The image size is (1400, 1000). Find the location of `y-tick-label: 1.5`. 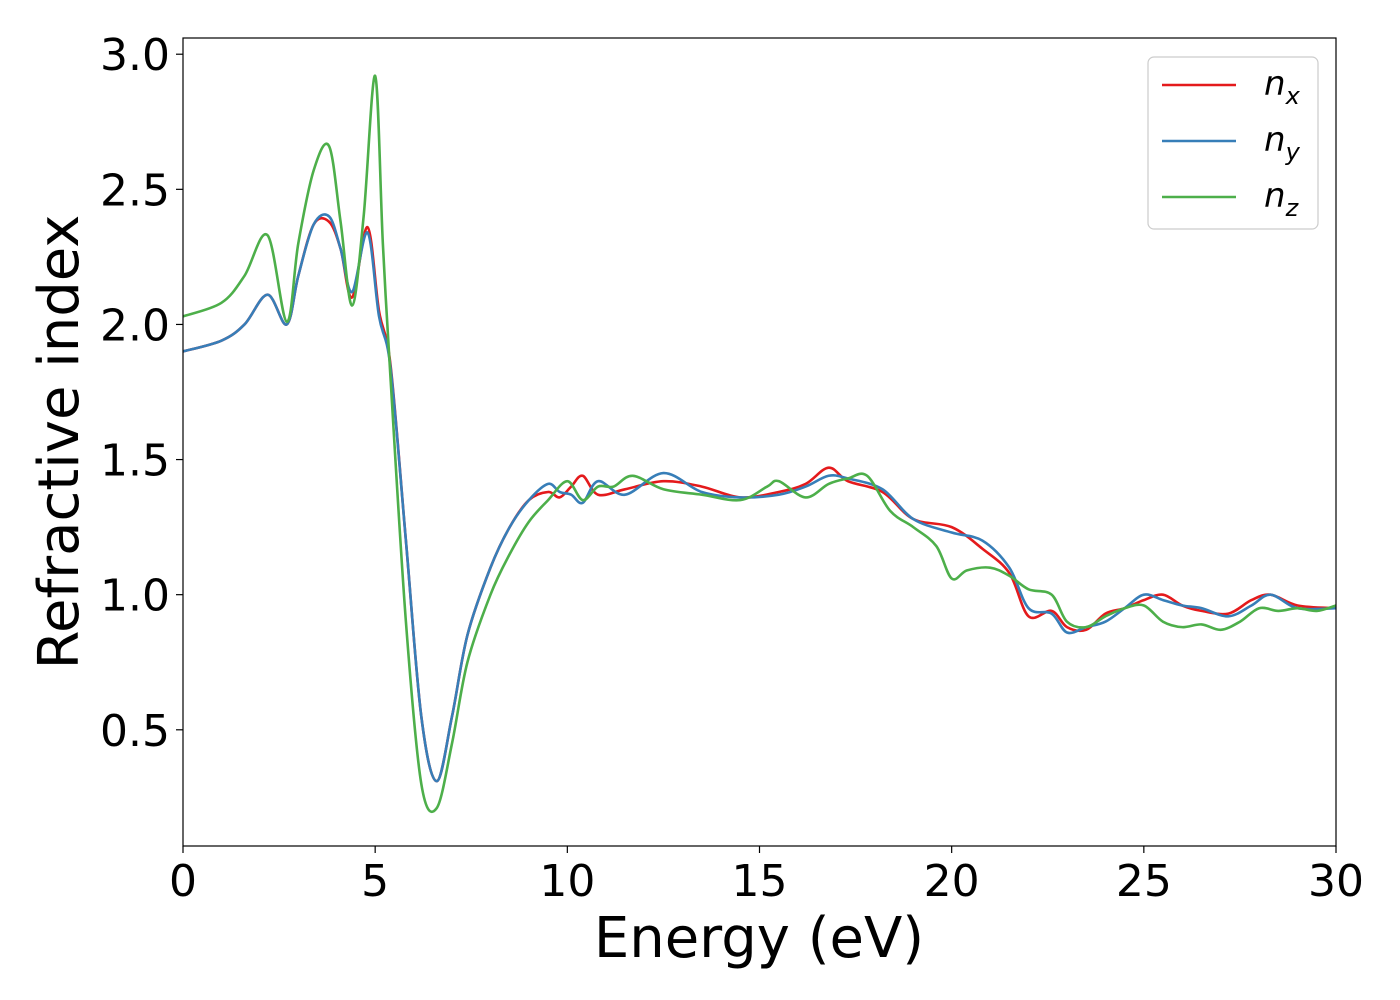

y-tick-label: 1.5 is located at coordinates (135, 461).